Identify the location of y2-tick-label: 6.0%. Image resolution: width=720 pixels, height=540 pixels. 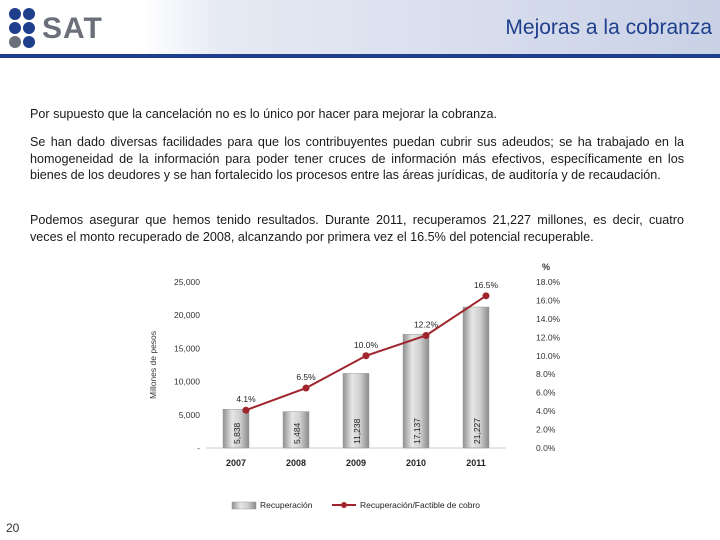
(546, 393).